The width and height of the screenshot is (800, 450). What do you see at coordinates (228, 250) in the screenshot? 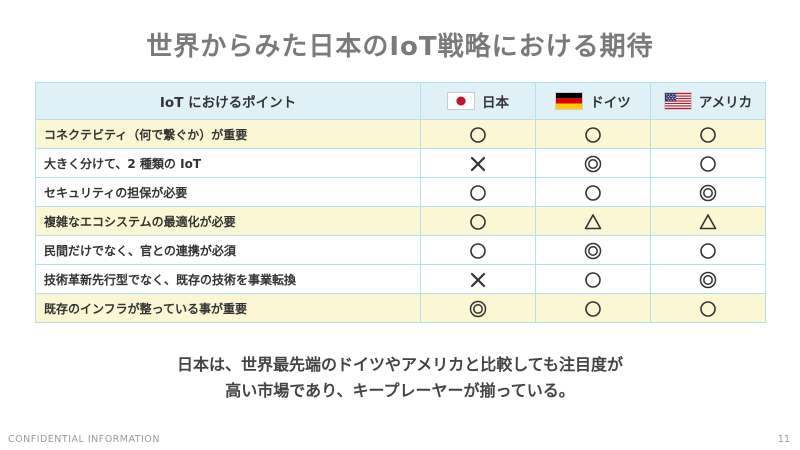
I see `point-cell: 民間だけでなく、官との連携が必須` at bounding box center [228, 250].